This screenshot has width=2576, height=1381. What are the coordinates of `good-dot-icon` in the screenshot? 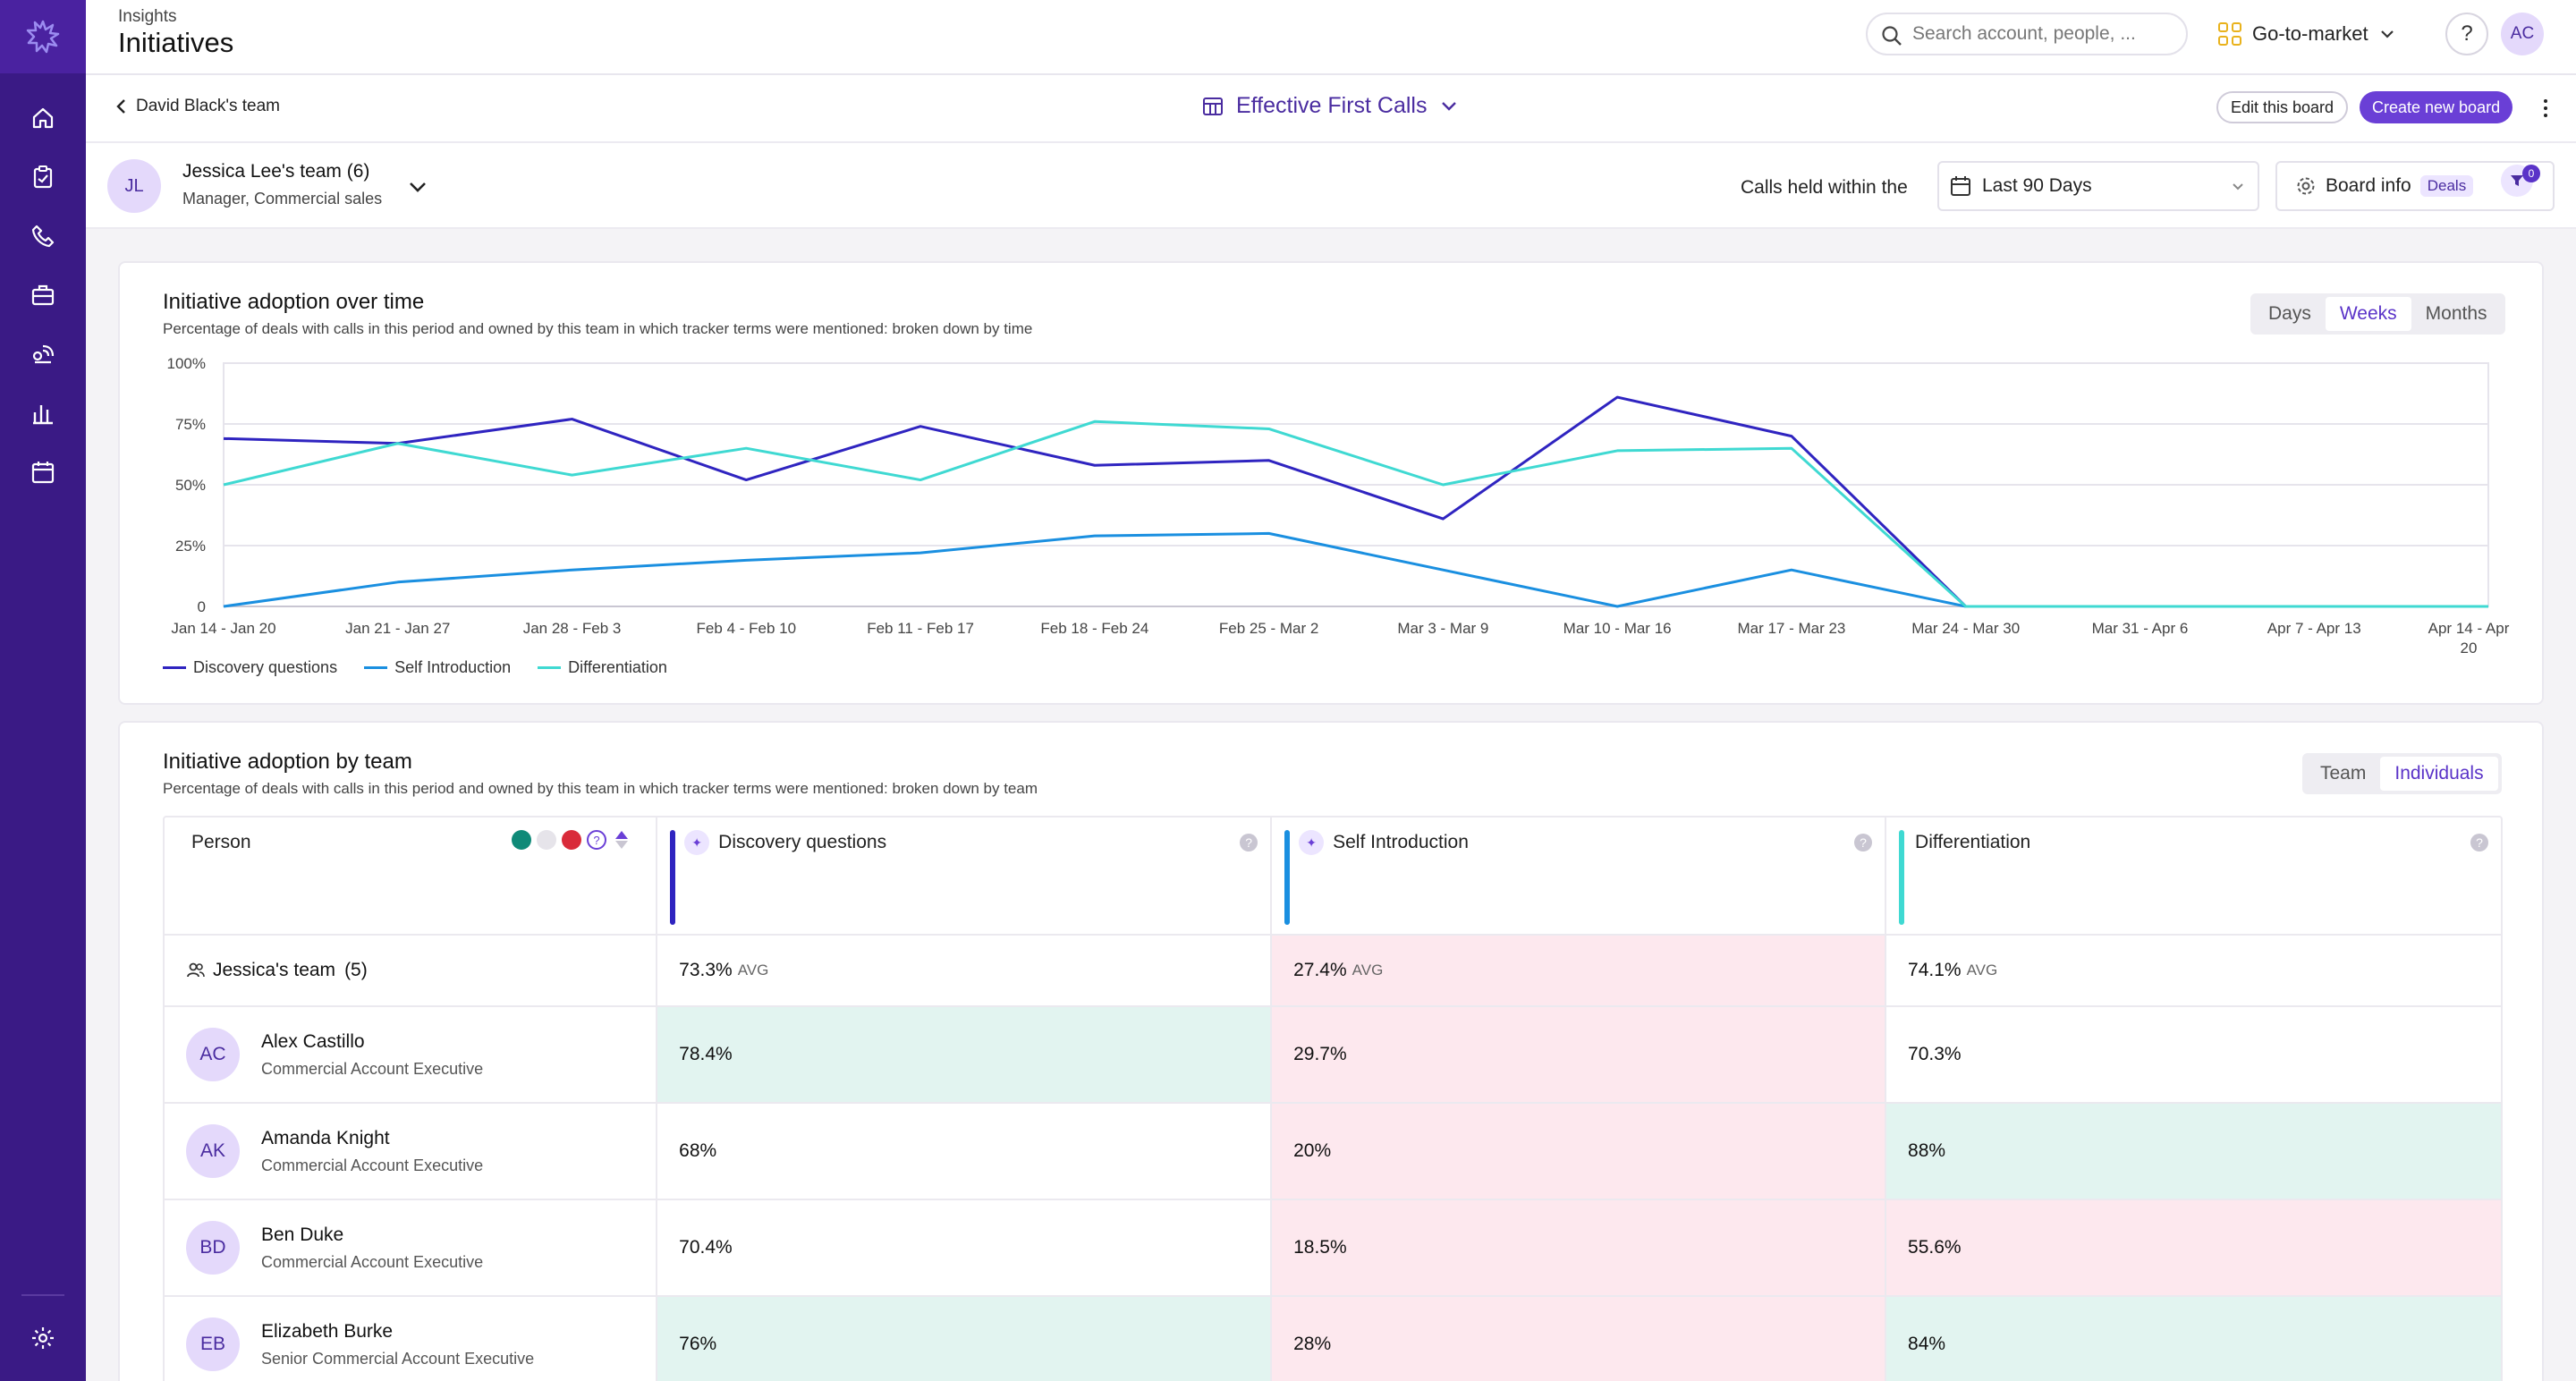 It's located at (521, 840).